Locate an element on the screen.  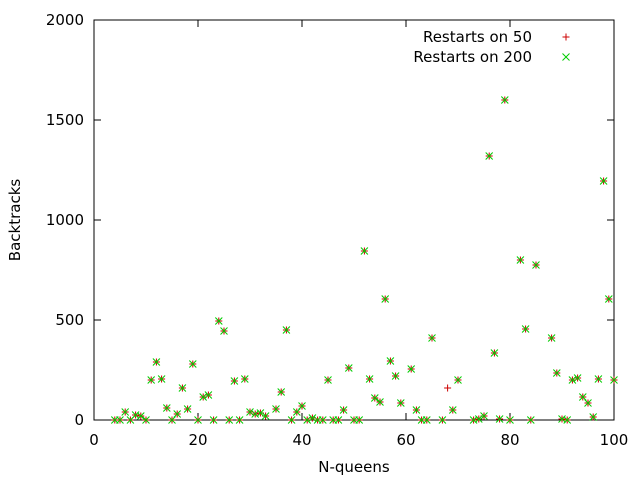
legend-label-2: Restarts on 200 is located at coordinates (472, 57).